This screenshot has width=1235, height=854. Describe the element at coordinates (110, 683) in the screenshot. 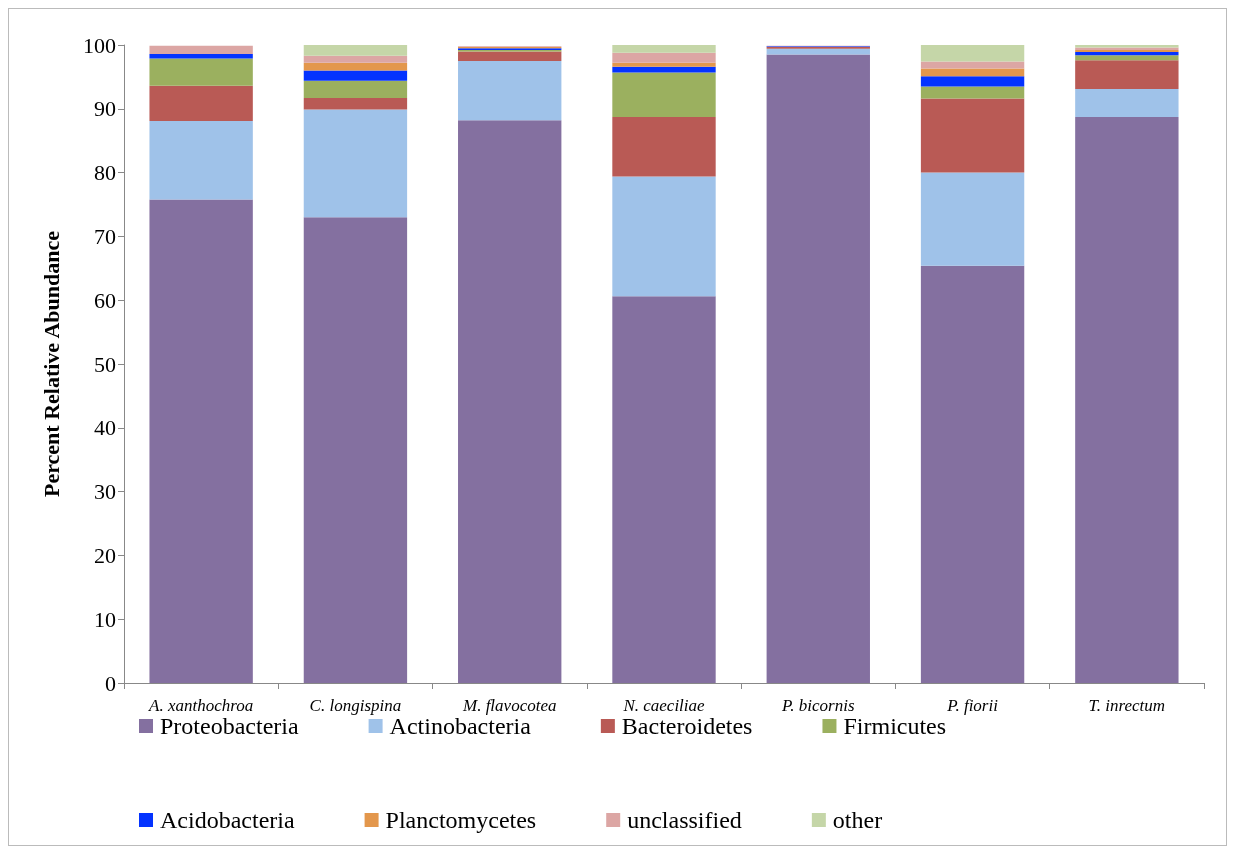

I see `y-tick-label: 0` at that location.